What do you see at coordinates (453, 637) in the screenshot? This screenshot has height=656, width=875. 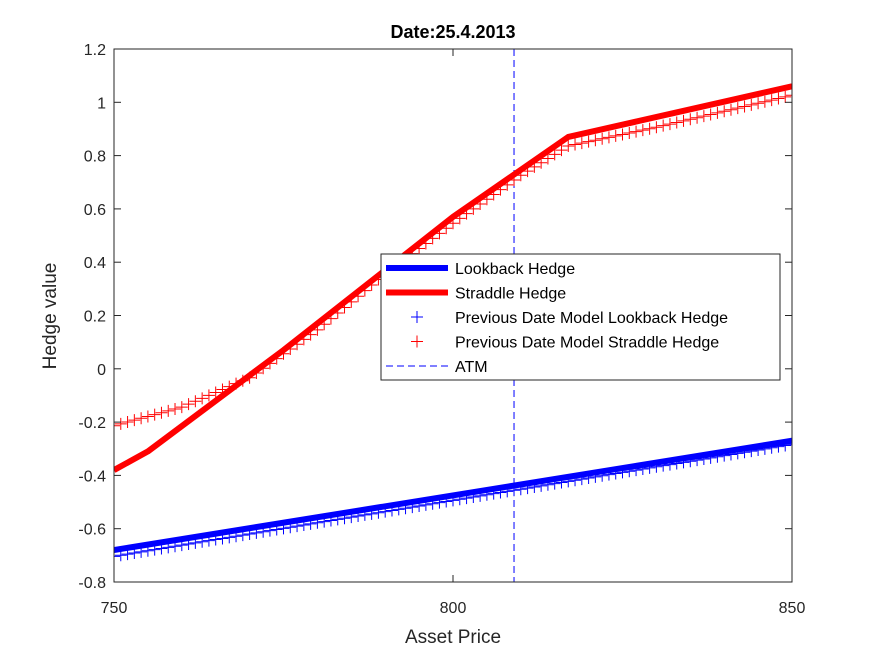 I see `x-axis-label: Asset Price` at bounding box center [453, 637].